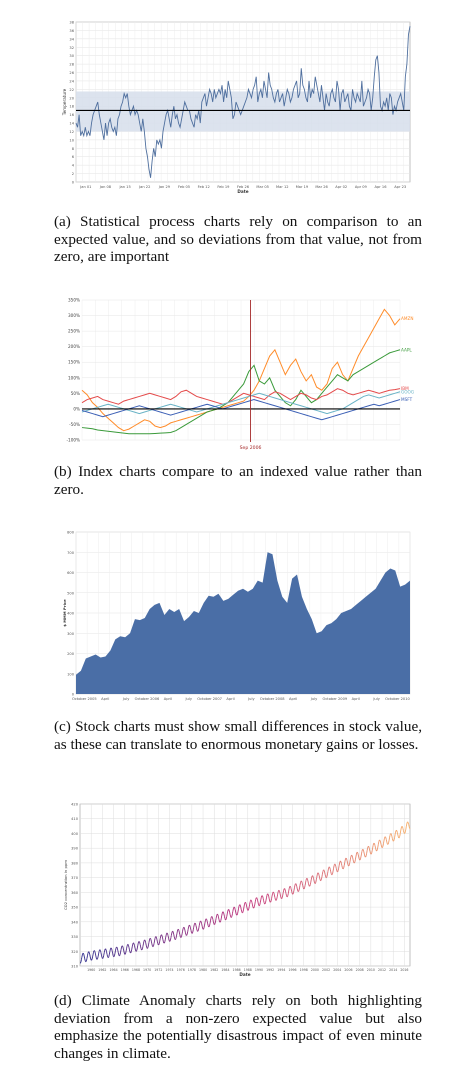 This screenshot has width=454, height=1080. What do you see at coordinates (348, 970) in the screenshot?
I see `x-tick-label: 2006` at bounding box center [348, 970].